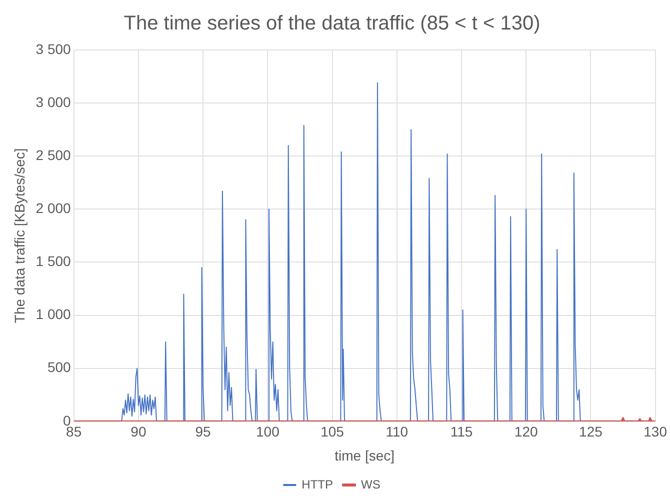 The width and height of the screenshot is (670, 501). What do you see at coordinates (268, 432) in the screenshot?
I see `x-tick-label: 100` at bounding box center [268, 432].